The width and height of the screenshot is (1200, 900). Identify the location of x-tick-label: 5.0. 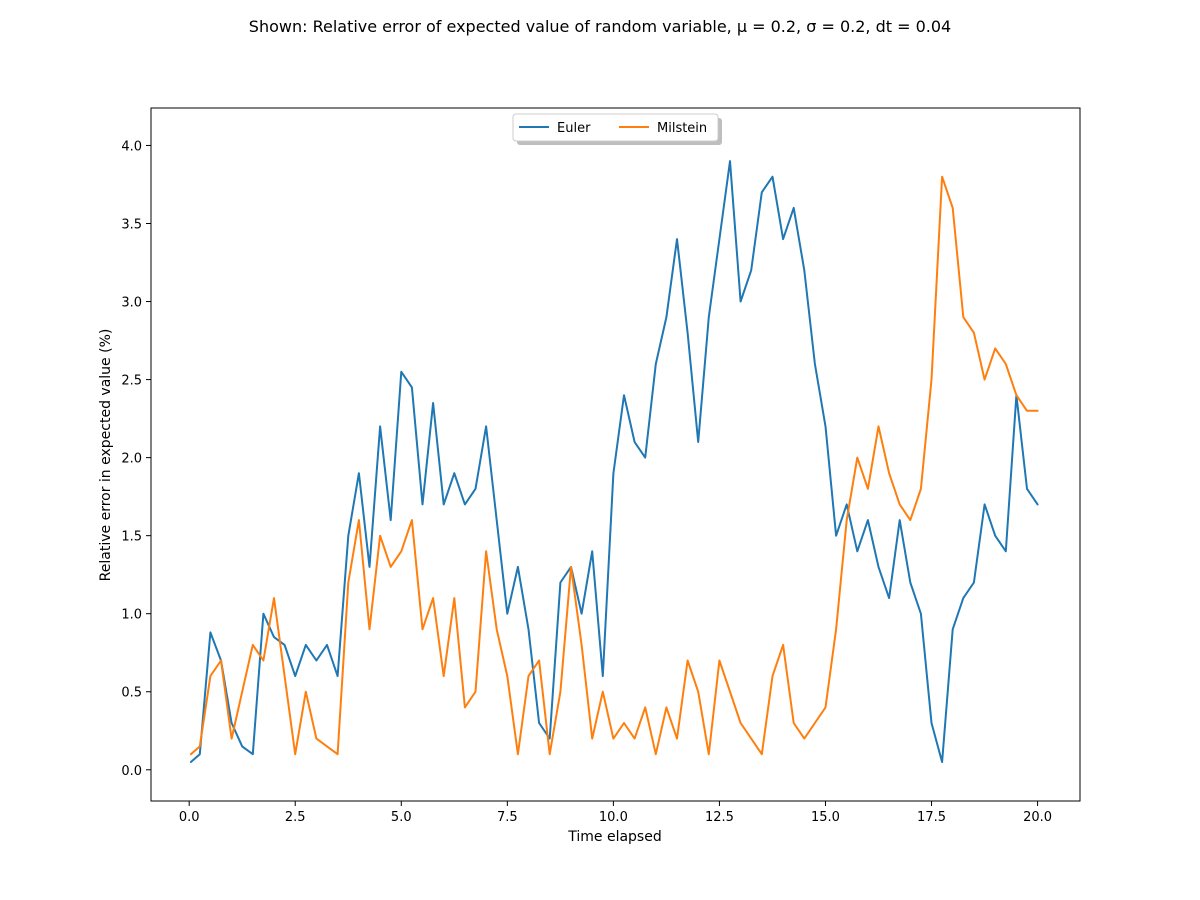
(401, 817).